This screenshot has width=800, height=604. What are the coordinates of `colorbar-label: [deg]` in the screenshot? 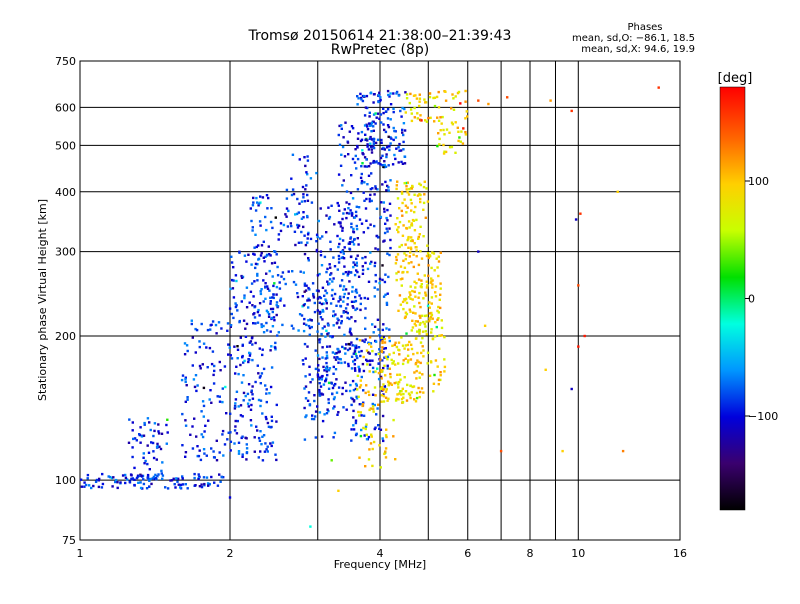 It's located at (735, 78).